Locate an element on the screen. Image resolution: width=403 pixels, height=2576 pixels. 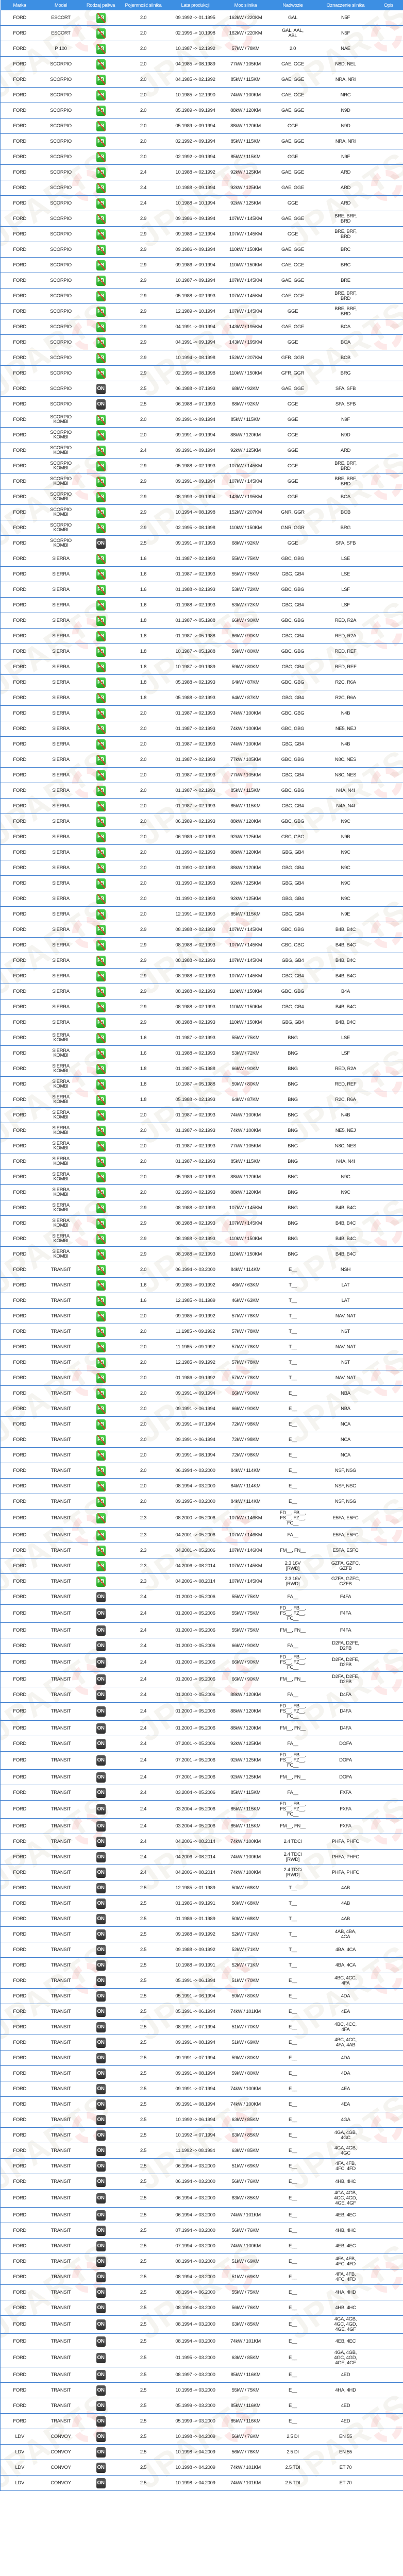
cell-power-text: 50kW / 68KM is located at coordinates (246, 1903).